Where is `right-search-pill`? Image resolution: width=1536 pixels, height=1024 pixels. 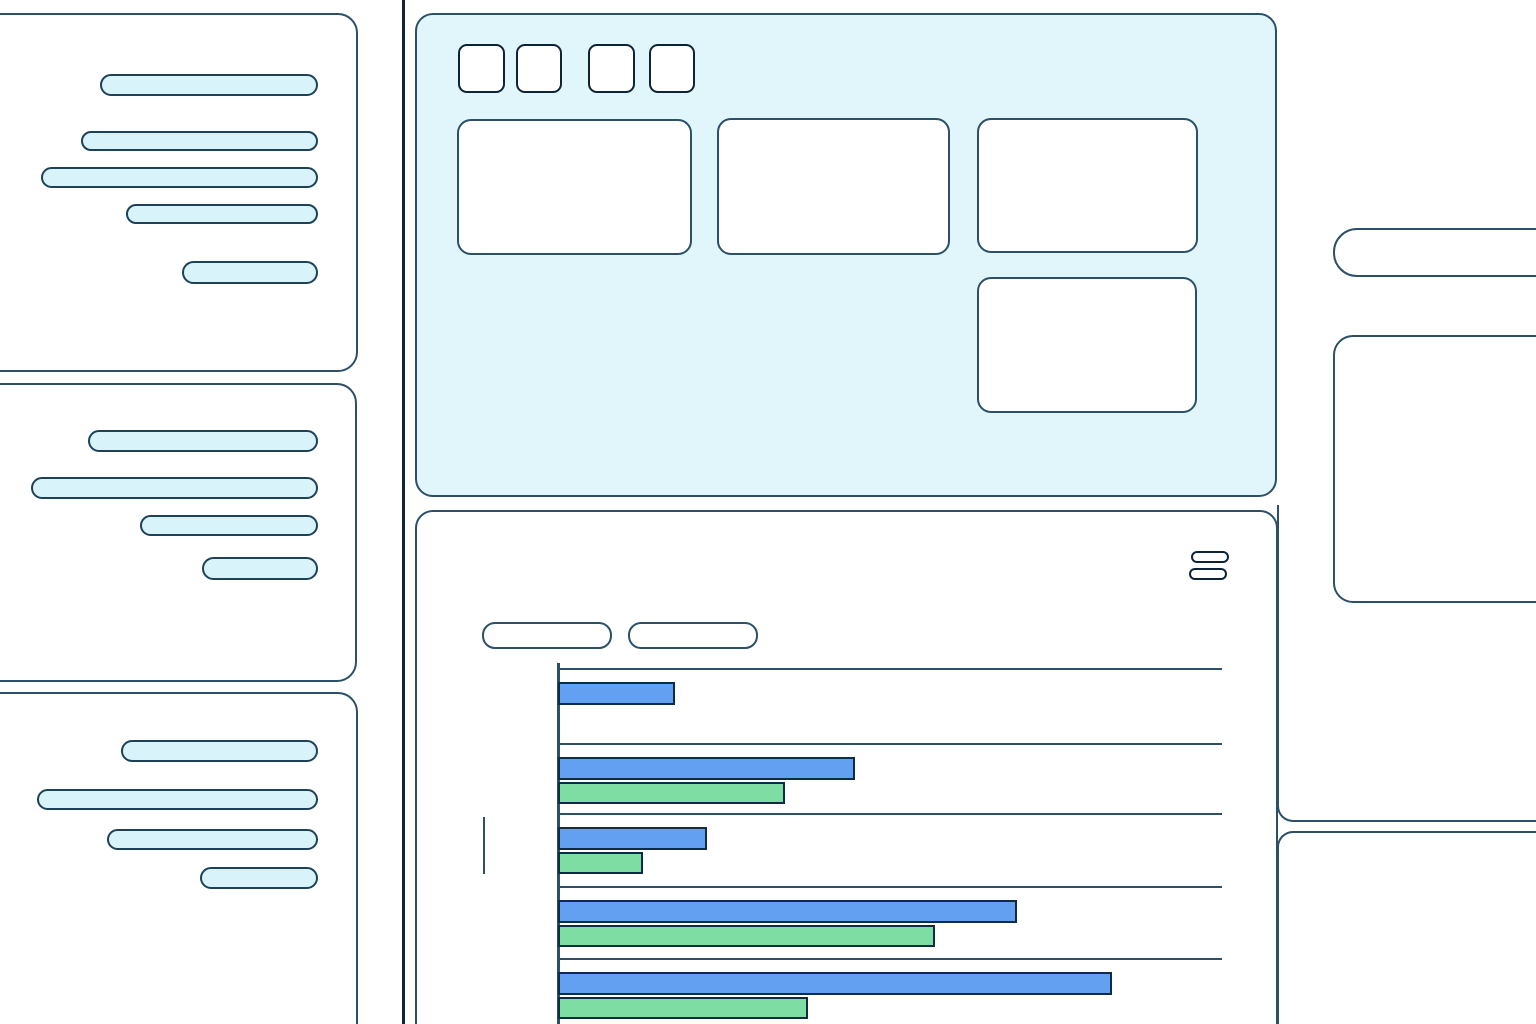 right-search-pill is located at coordinates (1434, 252).